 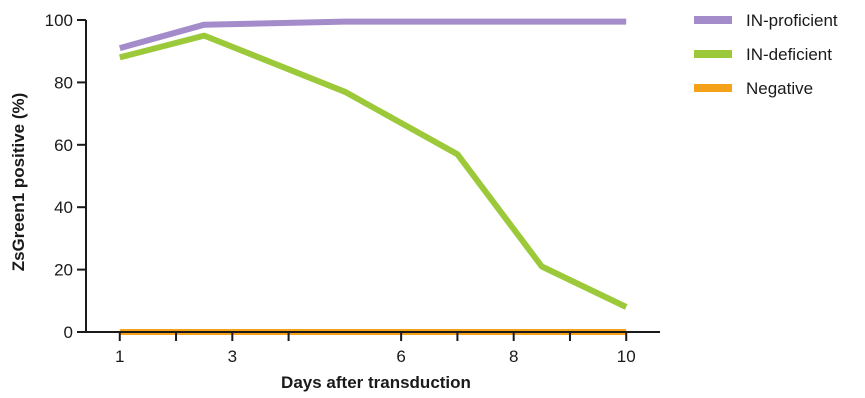 What do you see at coordinates (63, 145) in the screenshot?
I see `y-tick-label: 60` at bounding box center [63, 145].